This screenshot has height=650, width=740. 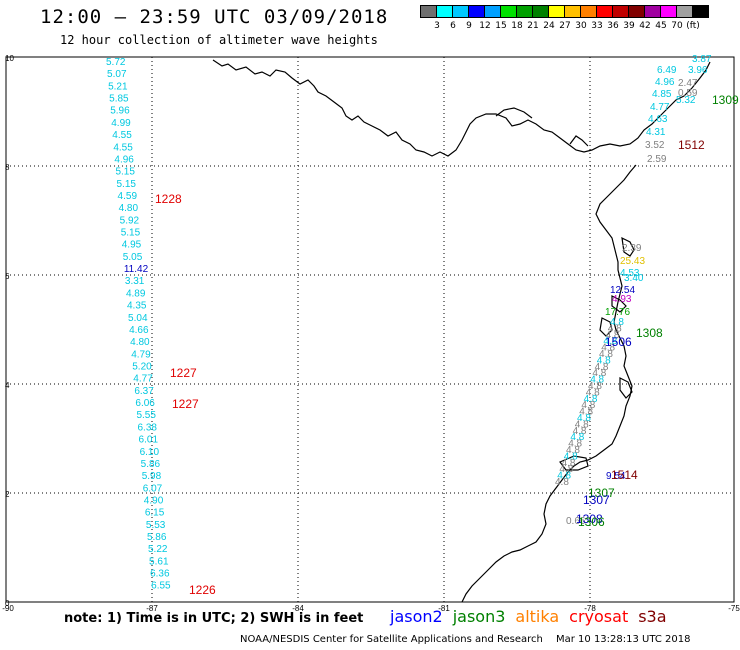 I want to click on lat-tick-label: 4, so click(x=7, y=385).